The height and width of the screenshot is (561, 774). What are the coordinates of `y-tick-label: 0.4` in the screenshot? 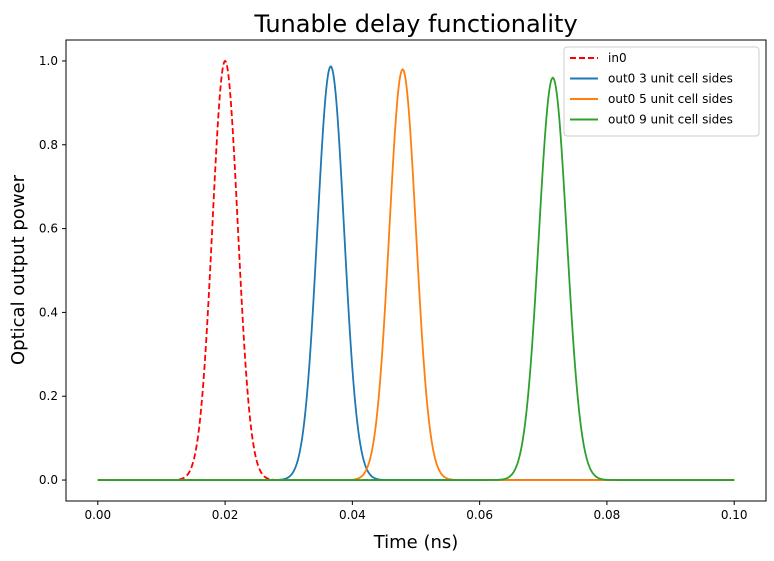 It's located at (48, 312).